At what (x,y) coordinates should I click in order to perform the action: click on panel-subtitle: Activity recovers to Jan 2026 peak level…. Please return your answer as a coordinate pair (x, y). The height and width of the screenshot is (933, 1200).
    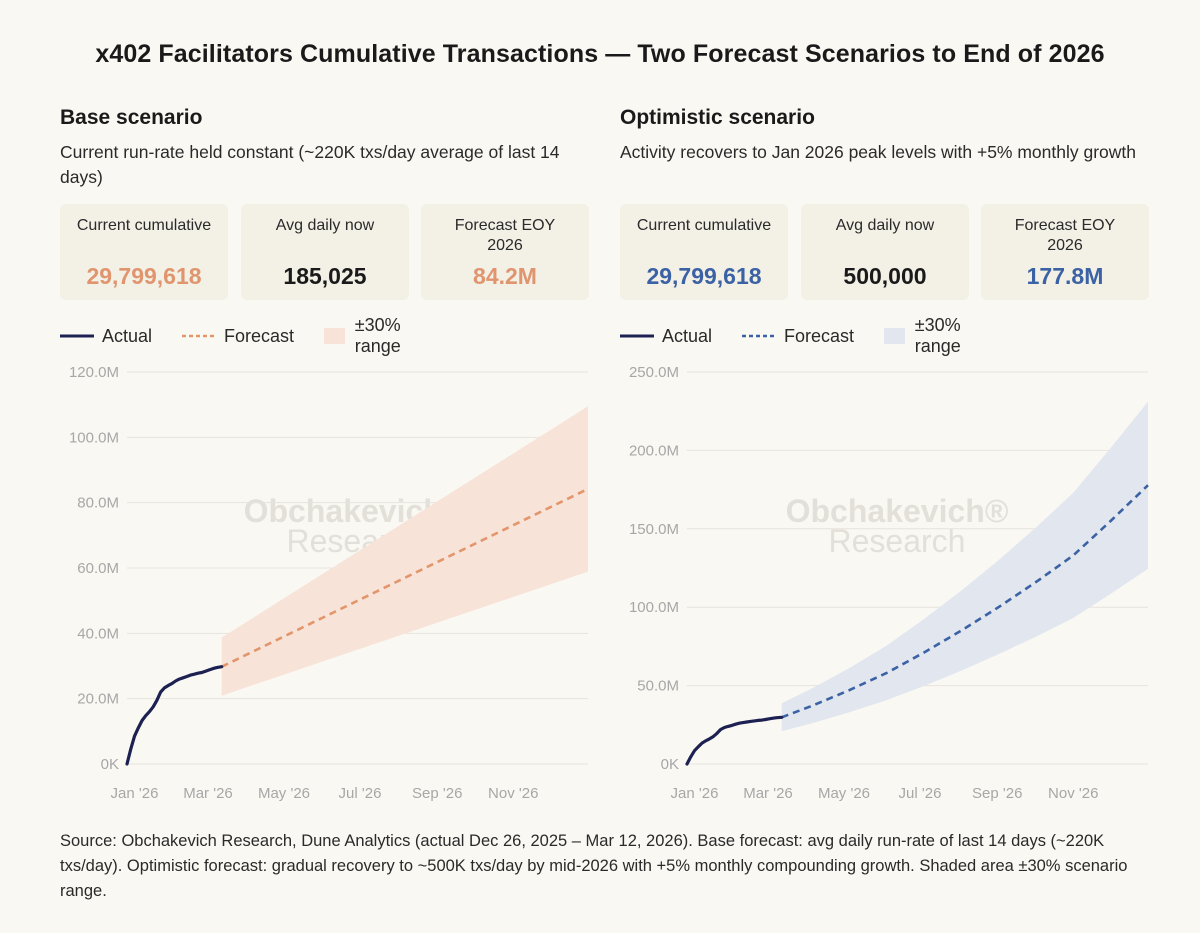
    Looking at the image, I should click on (878, 152).